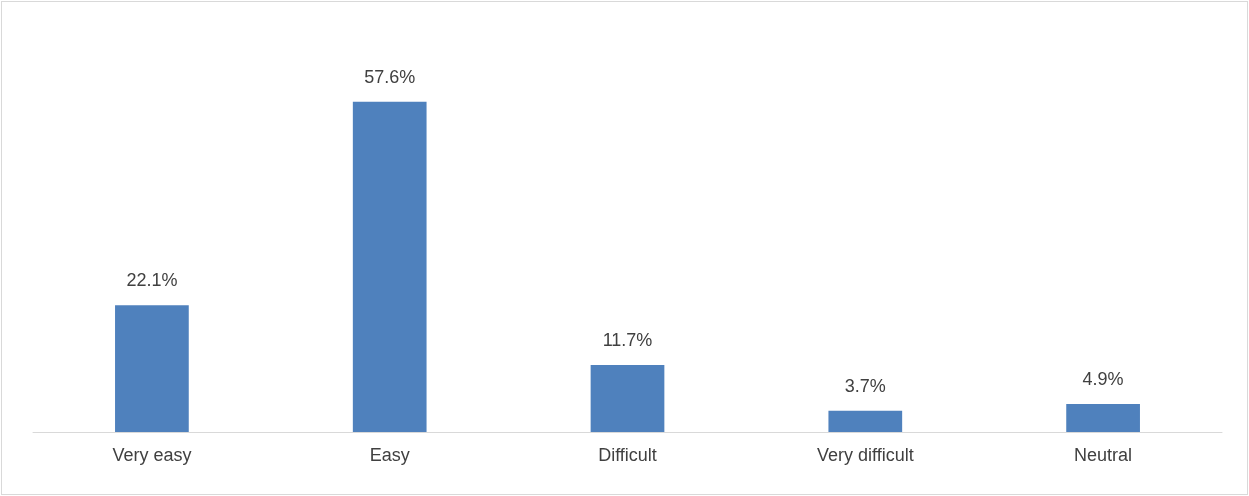 This screenshot has height=496, width=1249. Describe the element at coordinates (152, 455) in the screenshot. I see `x-tick-label: Very easy` at that location.